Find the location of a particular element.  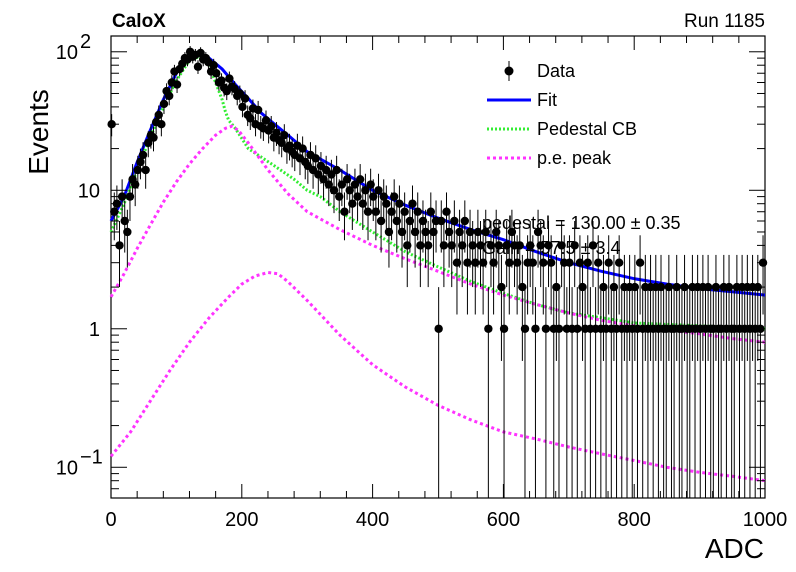

y-tick-label: 1 is located at coordinates (94, 330).